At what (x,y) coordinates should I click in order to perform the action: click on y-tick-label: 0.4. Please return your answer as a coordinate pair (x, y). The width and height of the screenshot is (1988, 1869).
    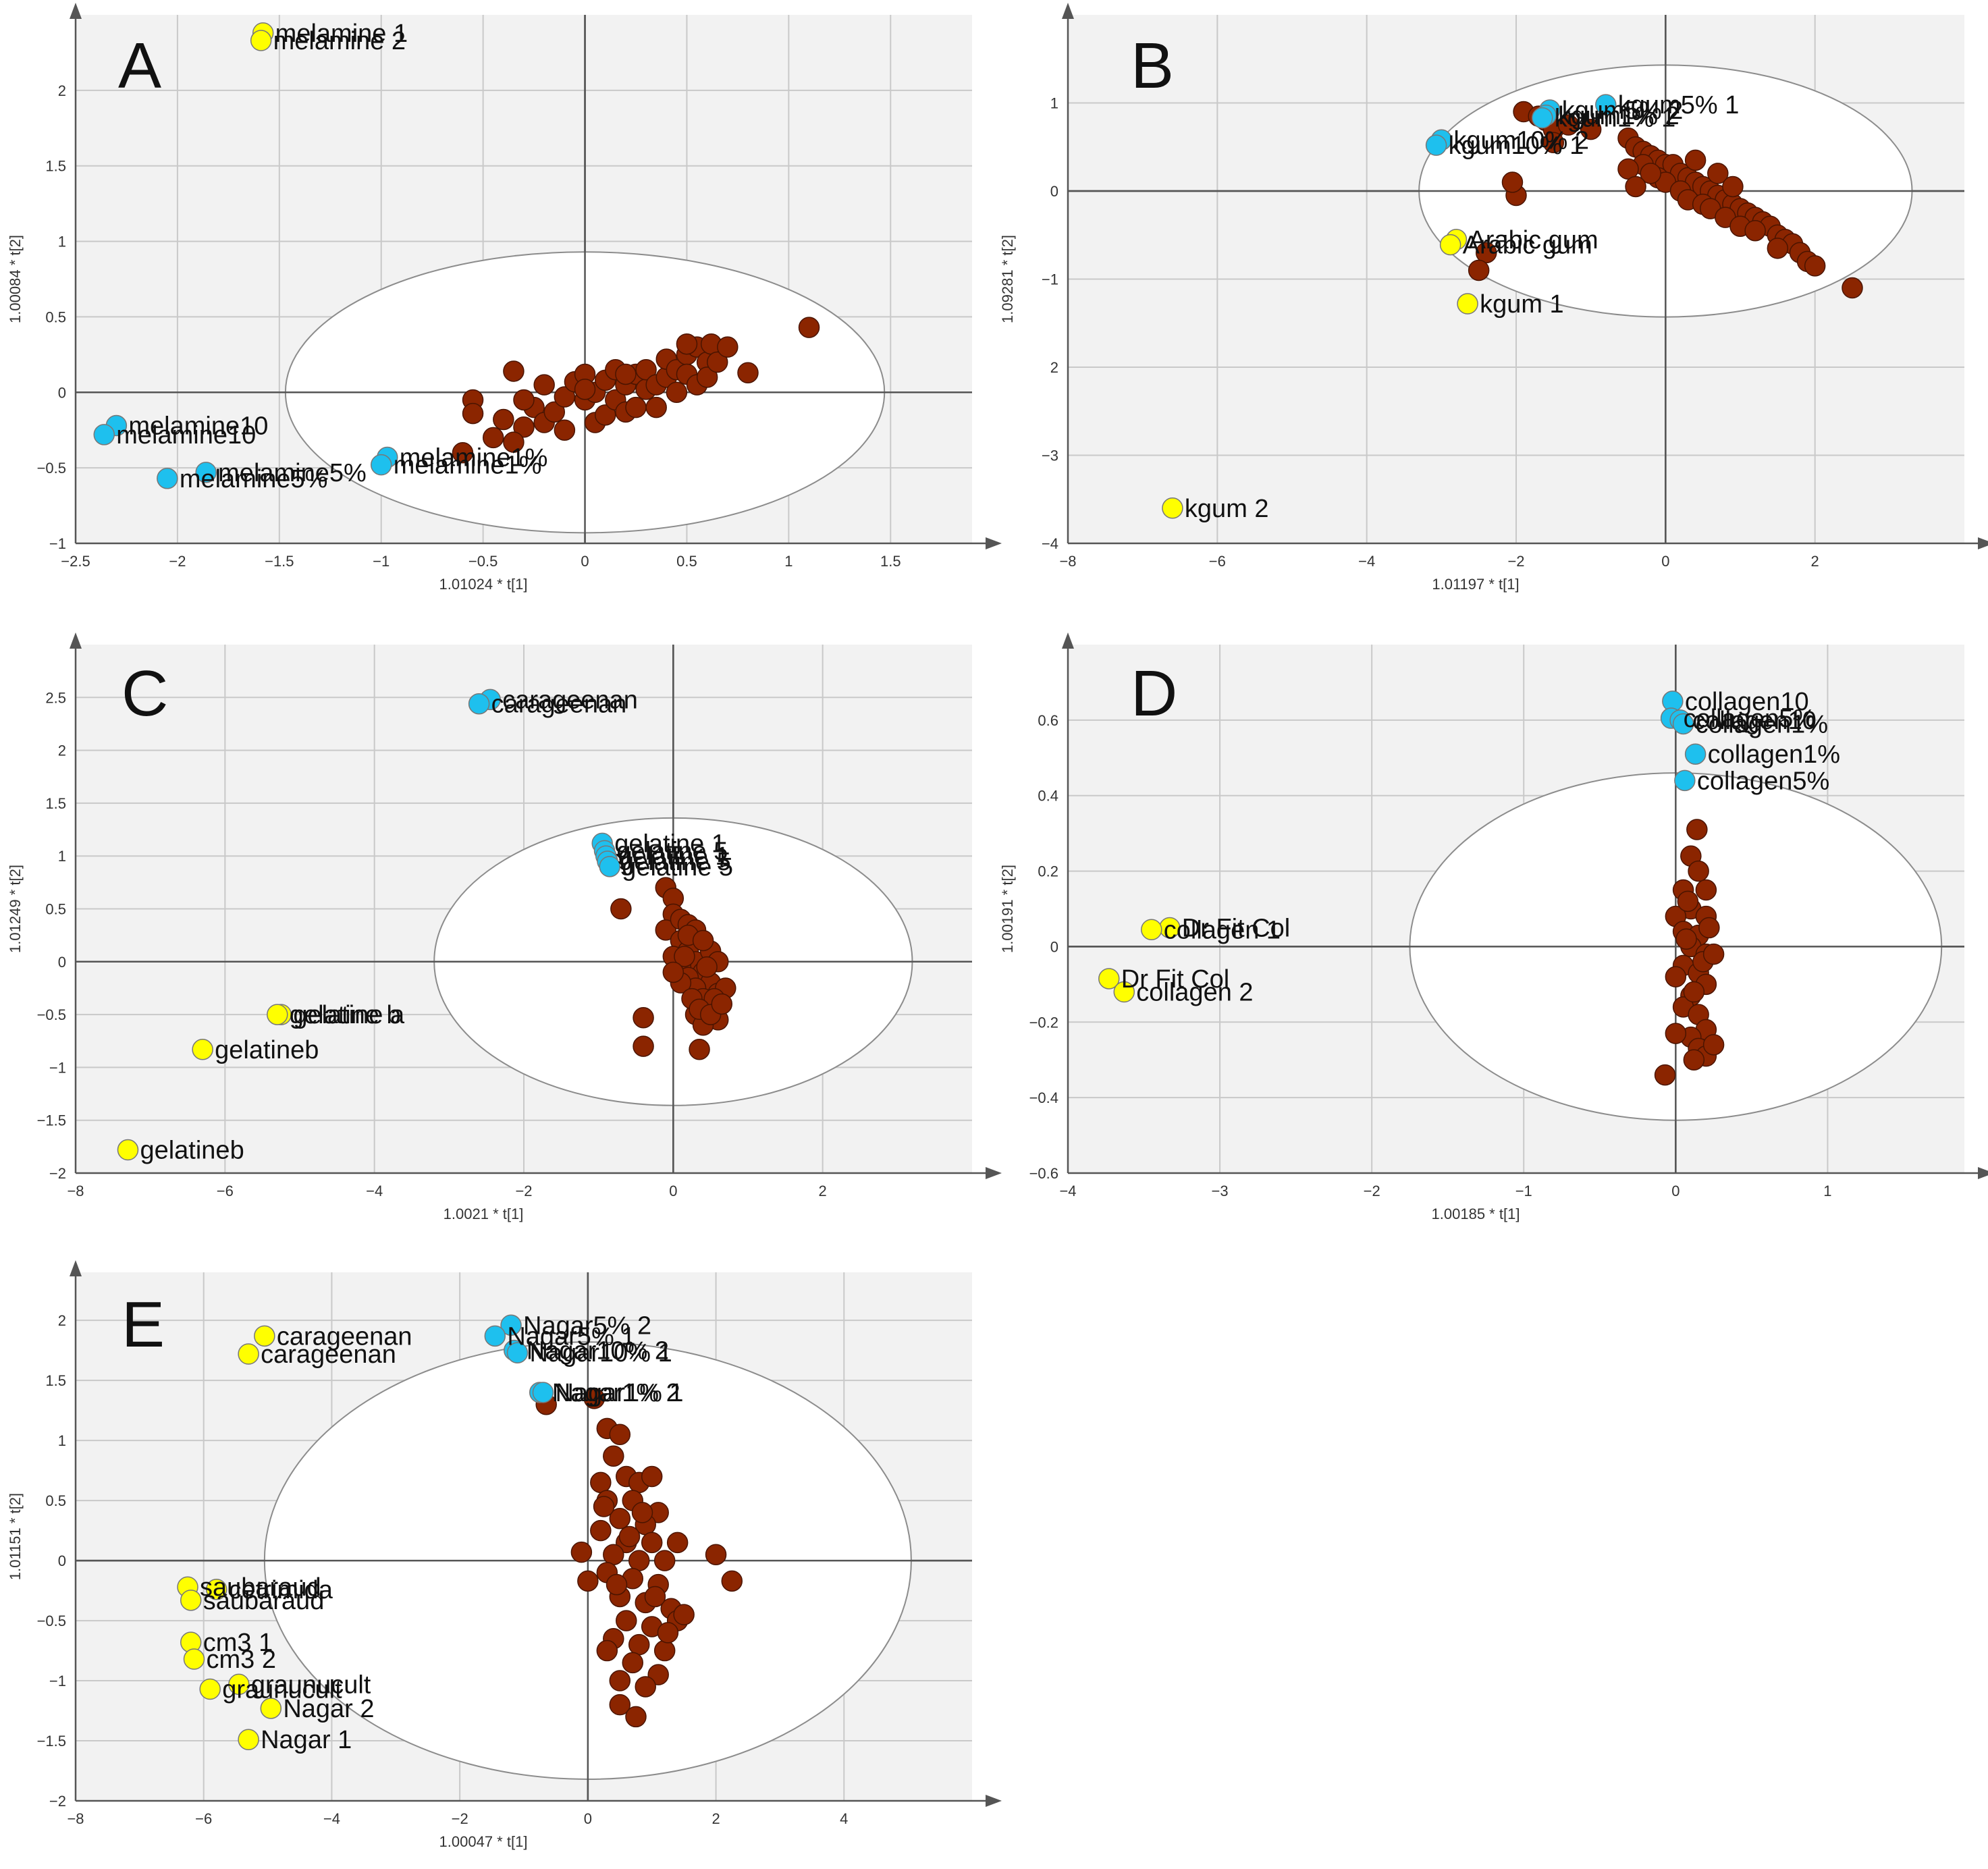
    Looking at the image, I should click on (1048, 796).